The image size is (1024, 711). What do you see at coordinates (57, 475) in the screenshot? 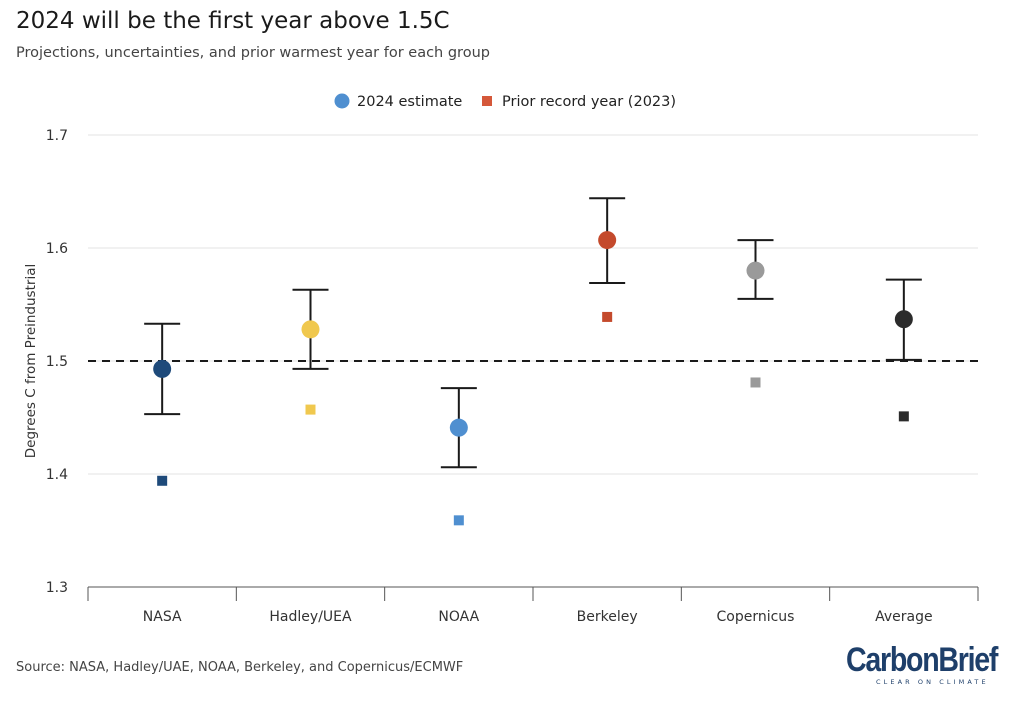
I see `y-tick-label: 1.4` at bounding box center [57, 475].